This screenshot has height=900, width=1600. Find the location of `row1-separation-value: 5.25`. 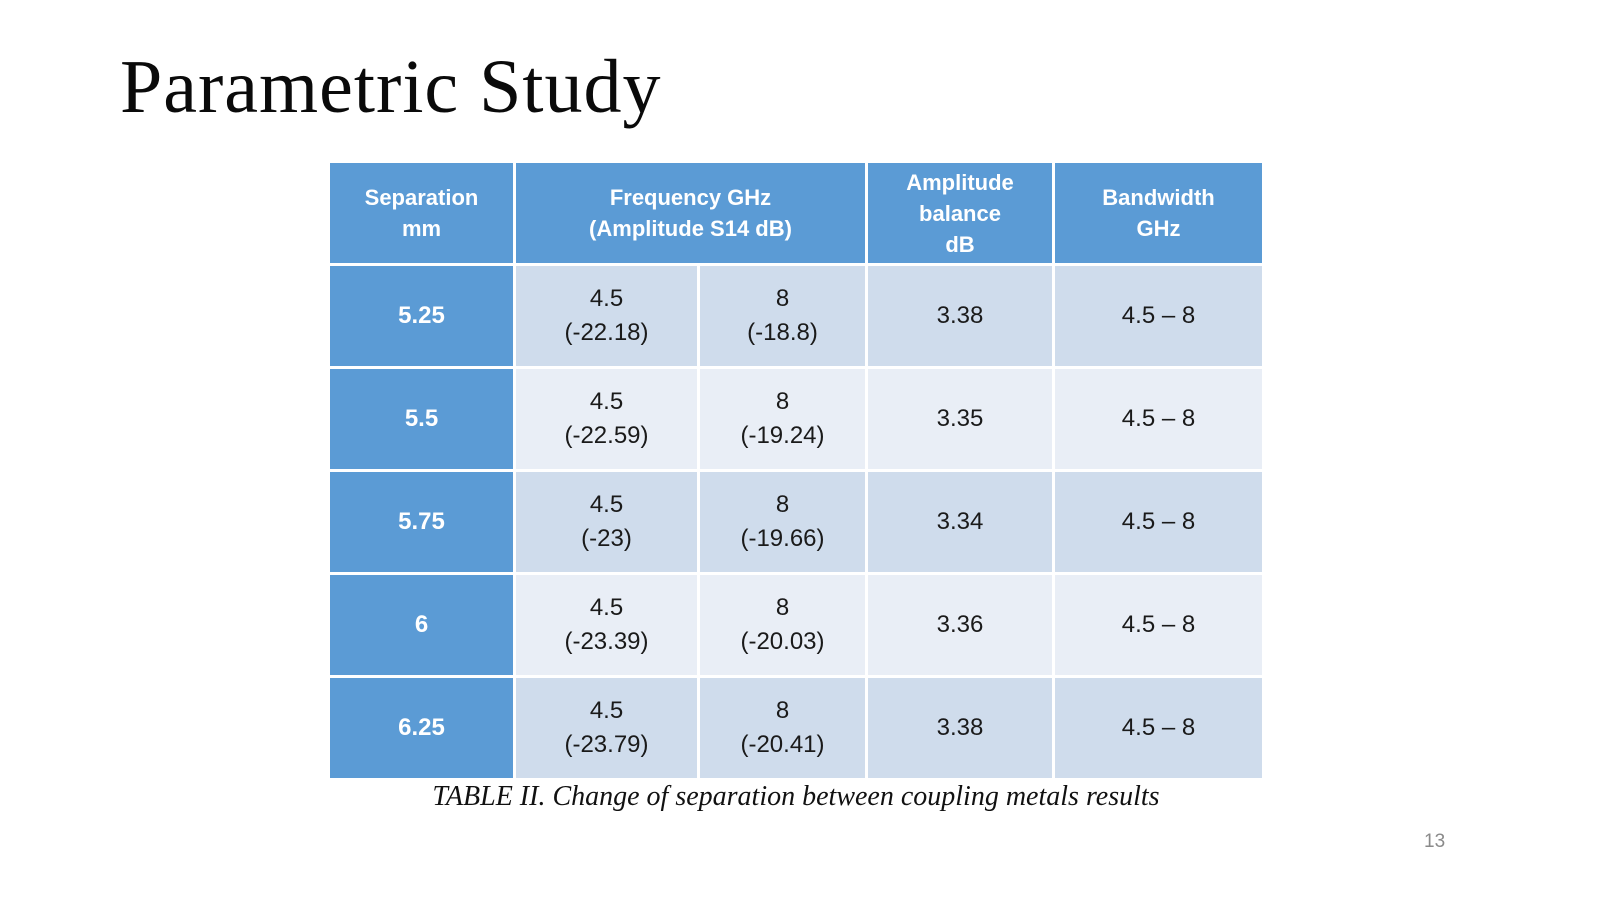

row1-separation-value: 5.25 is located at coordinates (421, 315).